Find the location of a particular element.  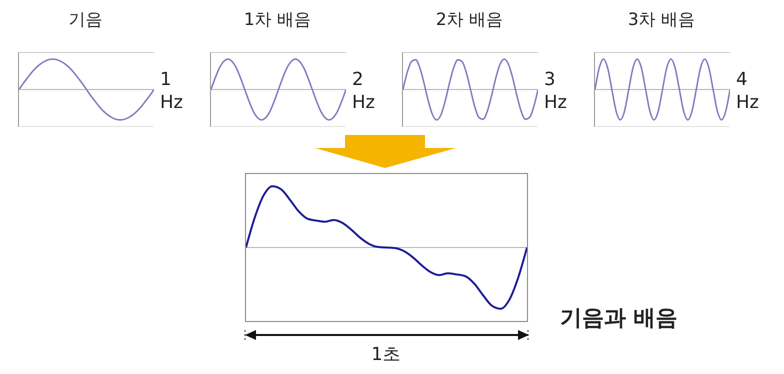

text: 2 Hz is located at coordinates (364, 91).